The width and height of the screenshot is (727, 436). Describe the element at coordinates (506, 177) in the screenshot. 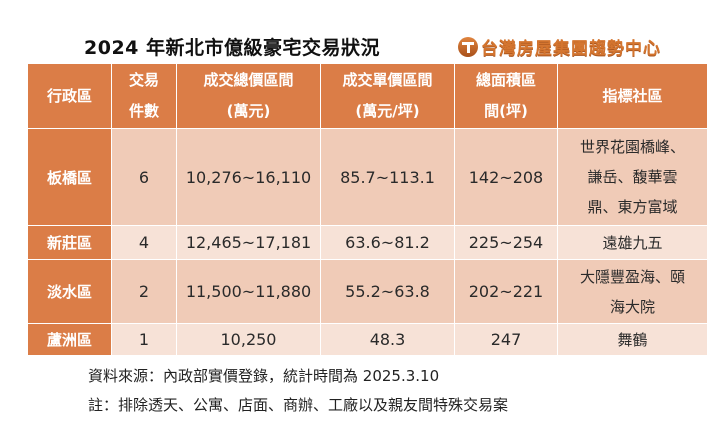

I see `area-cell: 142~208` at that location.